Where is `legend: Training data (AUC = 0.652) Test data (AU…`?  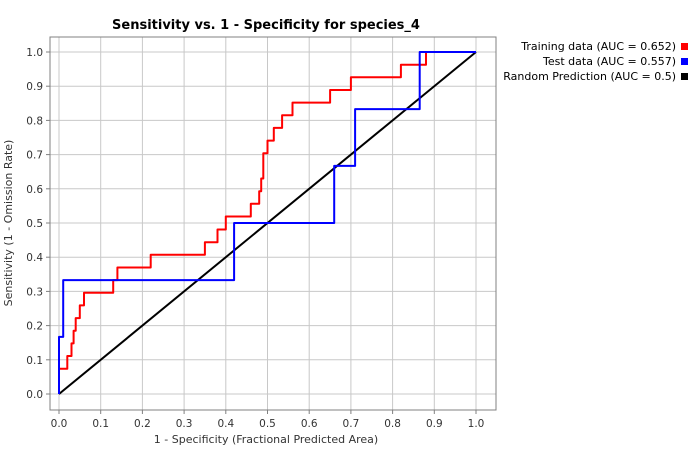
legend: Training data (AUC = 0.652) Test data (AU… is located at coordinates (595, 61).